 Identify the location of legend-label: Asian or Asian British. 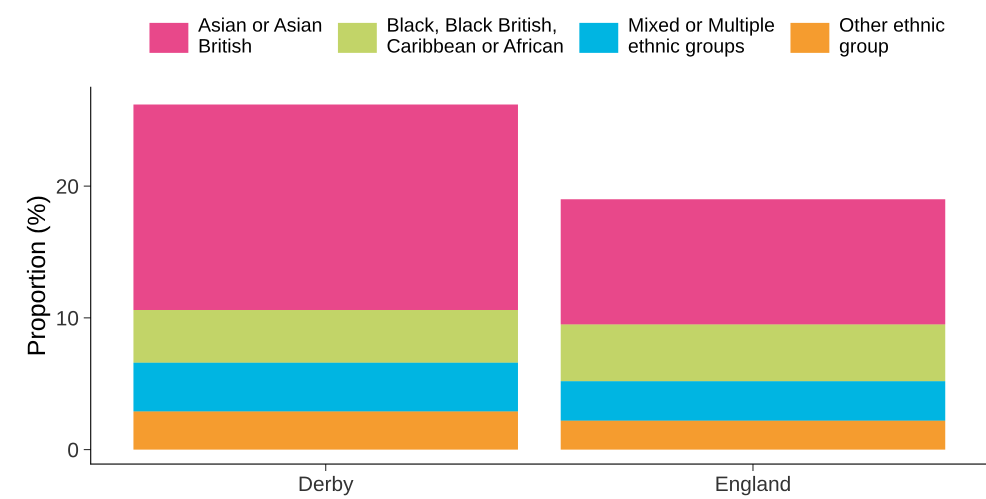
(260, 35).